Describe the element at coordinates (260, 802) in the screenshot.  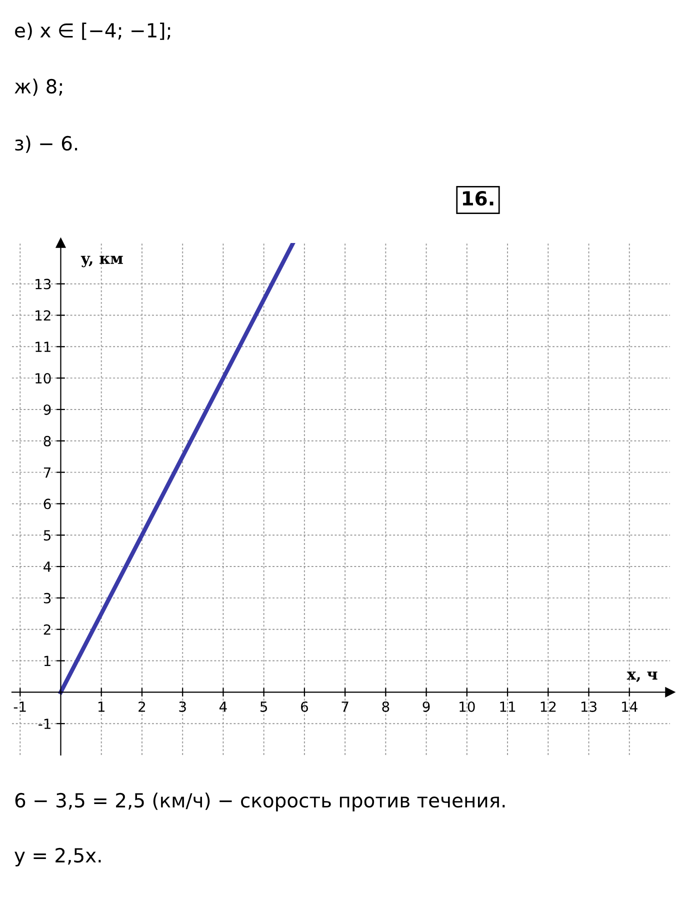
I see `text: 6 − 3,5 = 2,5 (км/ч) − скорость против течения.` at that location.